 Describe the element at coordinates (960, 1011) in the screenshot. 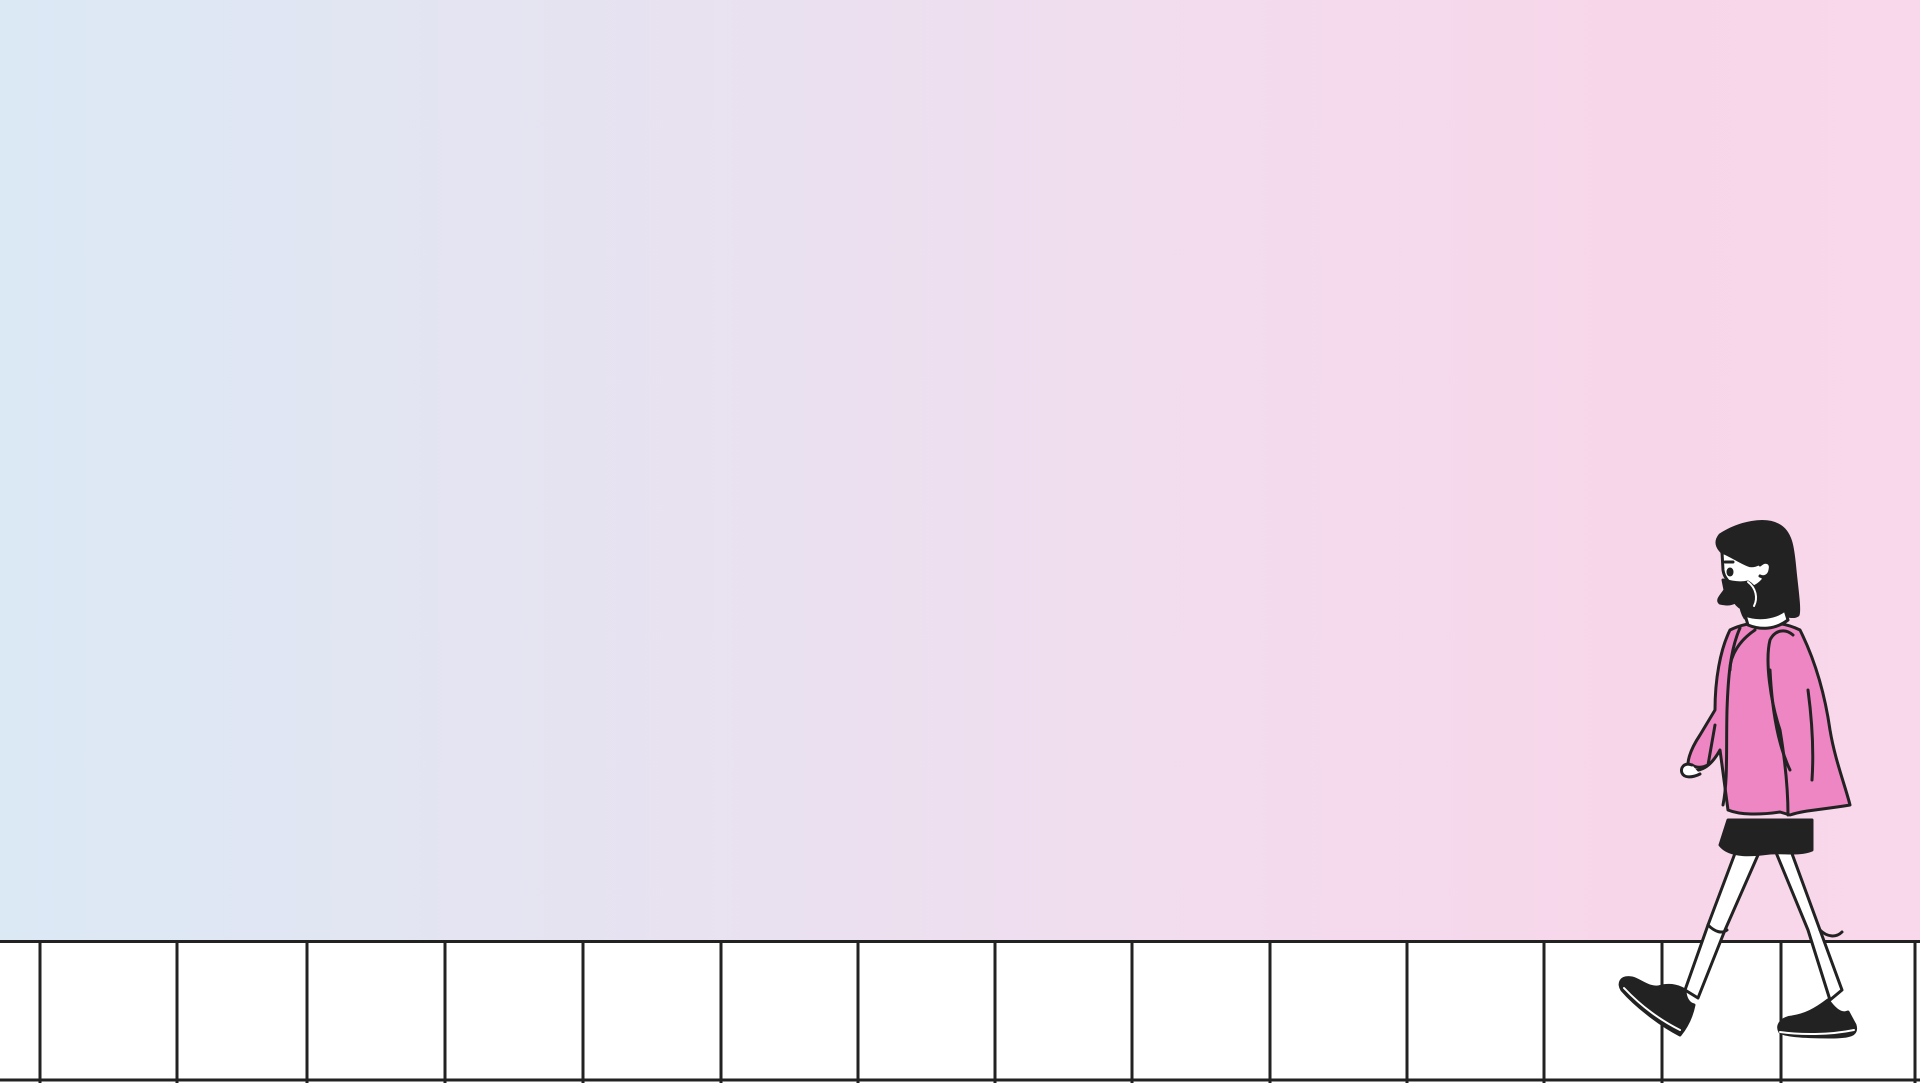

I see `sidewalk` at that location.